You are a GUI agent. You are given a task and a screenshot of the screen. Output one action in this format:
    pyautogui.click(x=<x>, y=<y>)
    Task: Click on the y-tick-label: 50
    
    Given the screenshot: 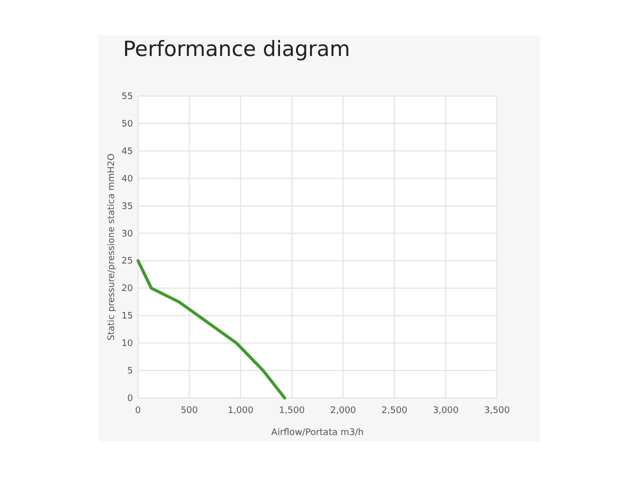 What is the action you would take?
    pyautogui.click(x=128, y=124)
    